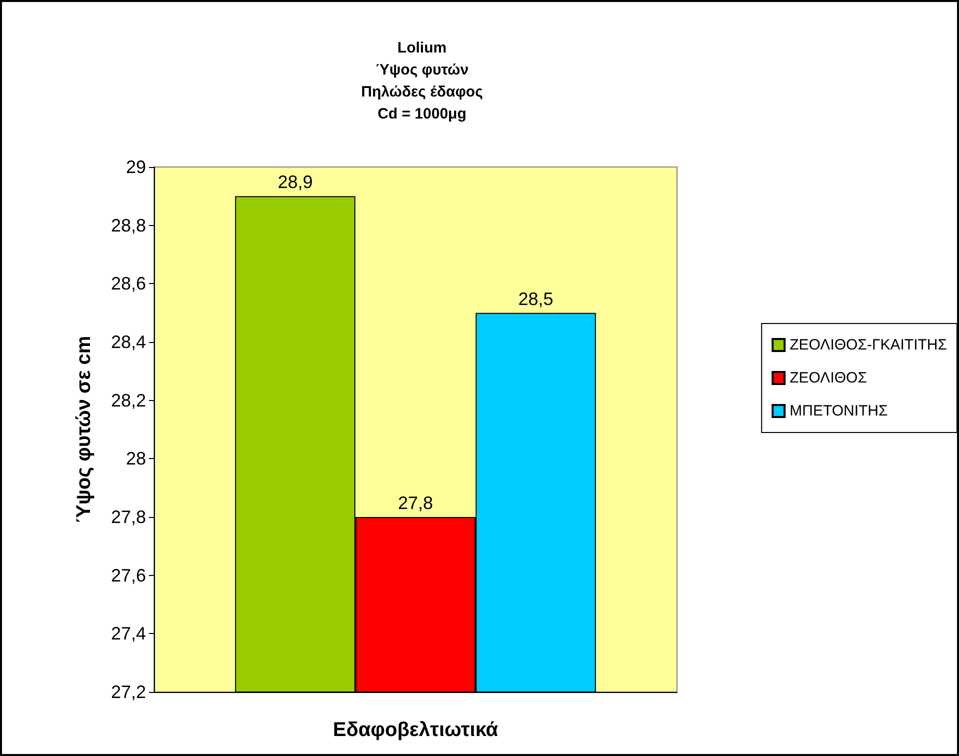 The height and width of the screenshot is (756, 959). What do you see at coordinates (128, 692) in the screenshot?
I see `y-tick-label: 27,2` at bounding box center [128, 692].